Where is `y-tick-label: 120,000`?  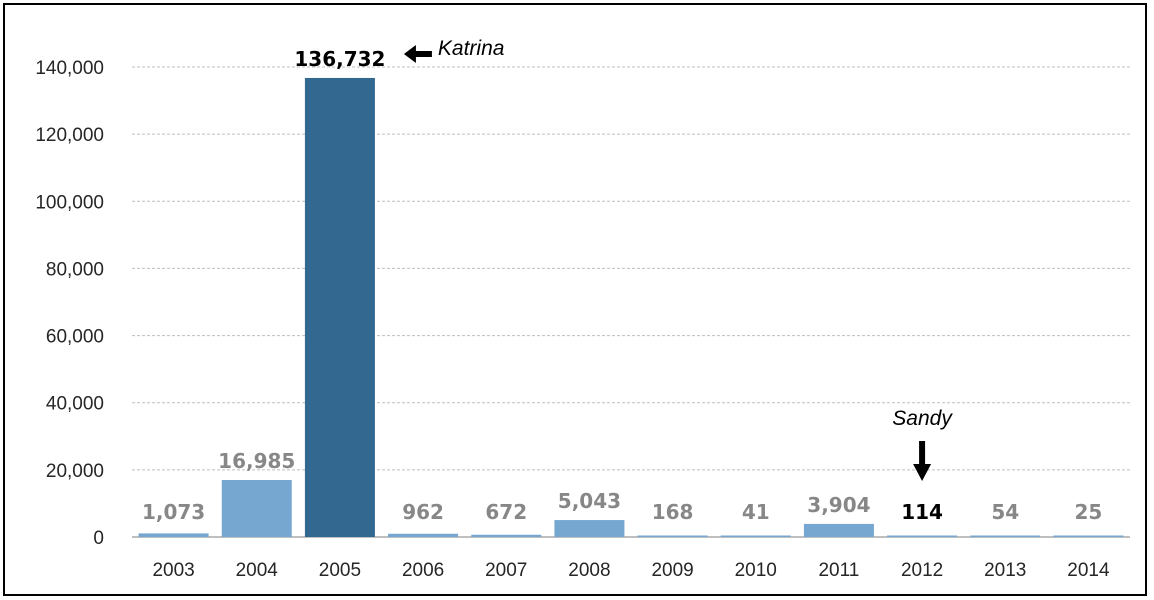 y-tick-label: 120,000 is located at coordinates (69, 135).